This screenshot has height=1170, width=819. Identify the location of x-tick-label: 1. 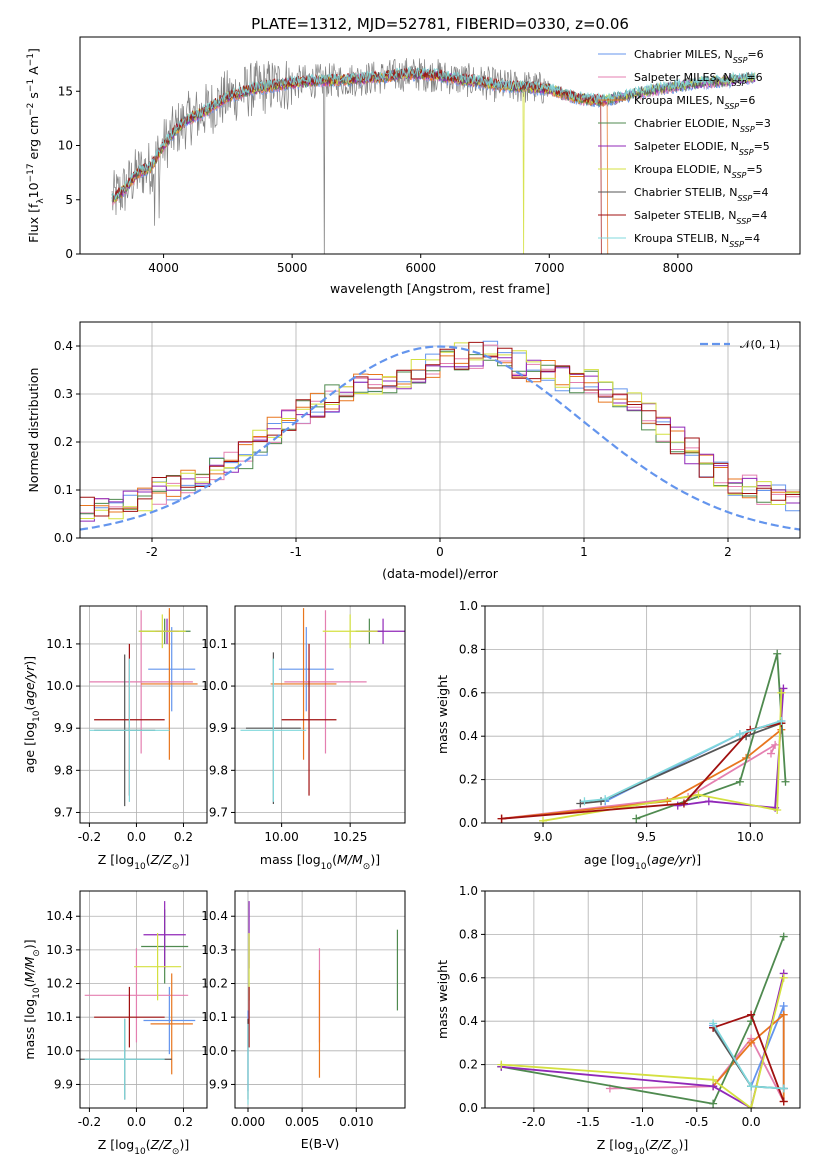
(584, 552).